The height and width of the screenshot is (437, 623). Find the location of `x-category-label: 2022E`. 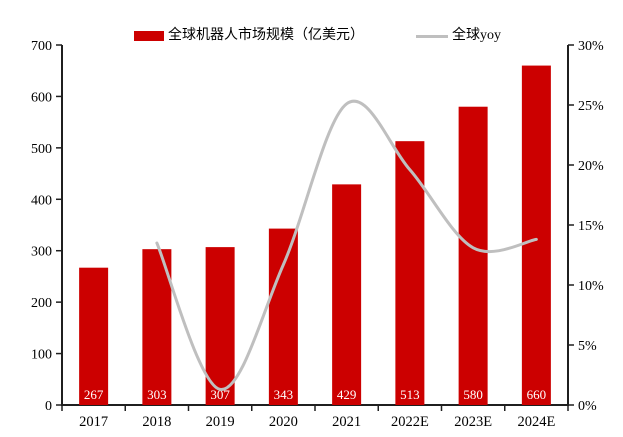

x-category-label: 2022E is located at coordinates (410, 422).